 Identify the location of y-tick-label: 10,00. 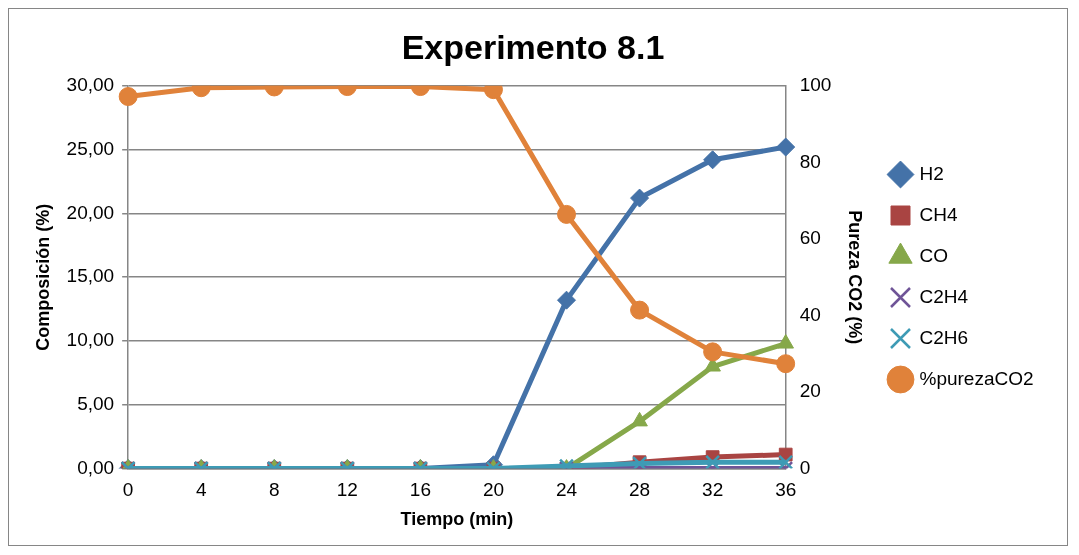
(90, 340).